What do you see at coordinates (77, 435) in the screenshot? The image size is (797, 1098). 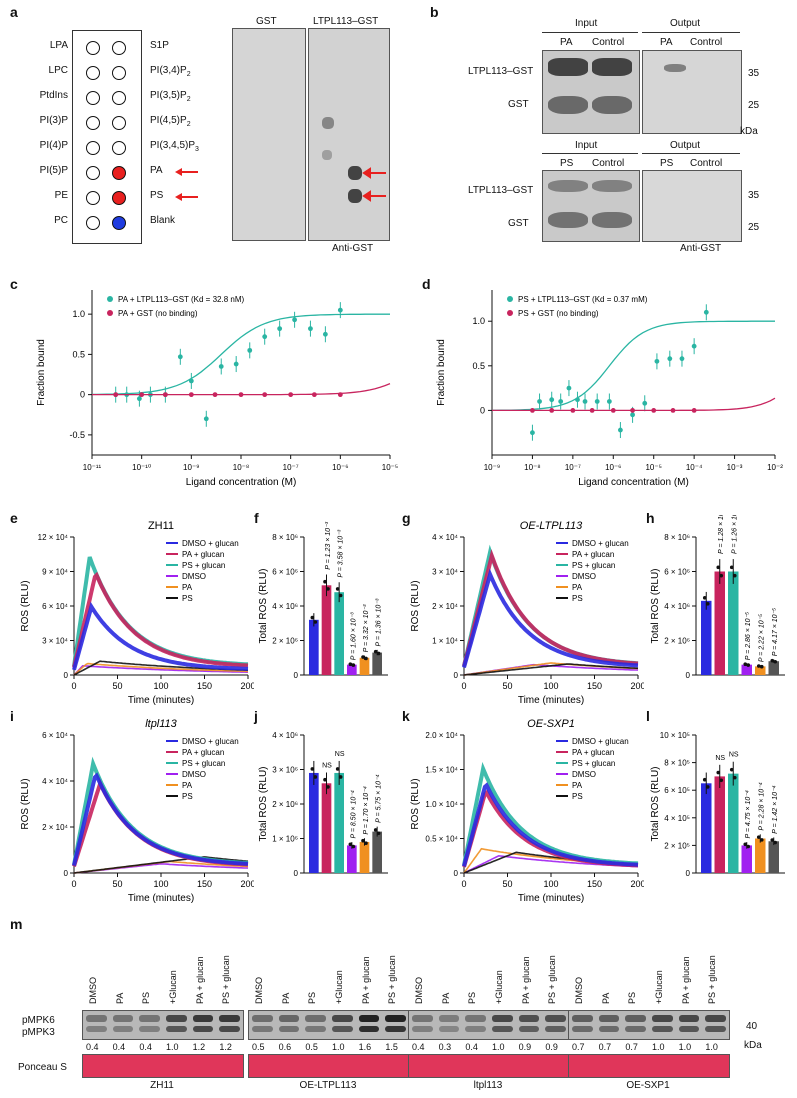 I see `y-tick-label: -0.5` at bounding box center [77, 435].